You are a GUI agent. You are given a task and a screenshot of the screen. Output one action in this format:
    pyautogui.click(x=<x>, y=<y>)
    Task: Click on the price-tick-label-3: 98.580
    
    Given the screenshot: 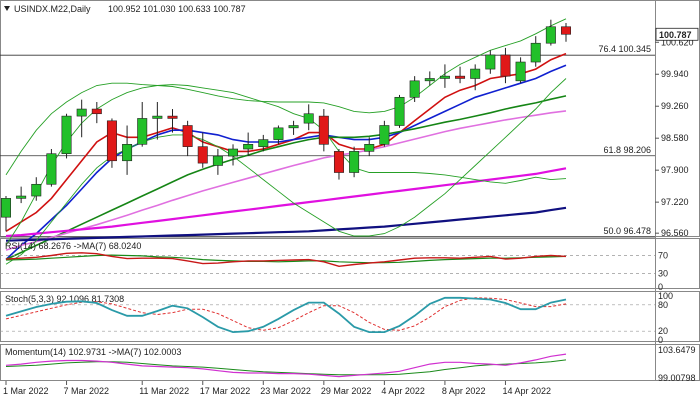 What is the action you would take?
    pyautogui.click(x=675, y=138)
    